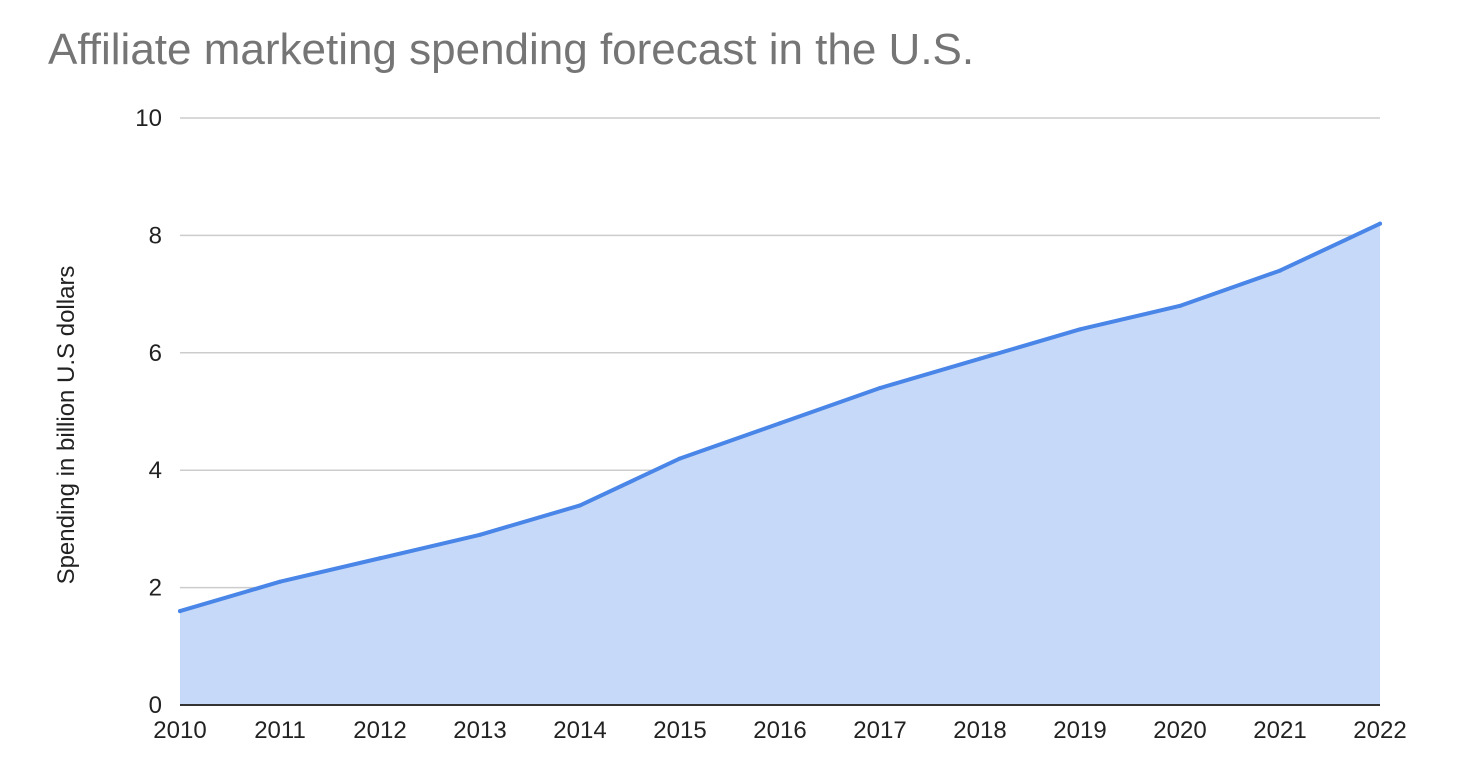  I want to click on x-tick-label: 2013, so click(479, 730).